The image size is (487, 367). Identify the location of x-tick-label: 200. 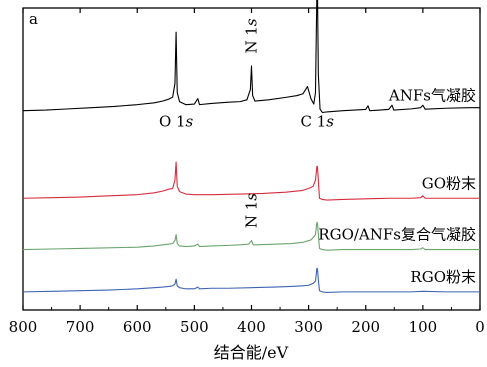
(365, 327).